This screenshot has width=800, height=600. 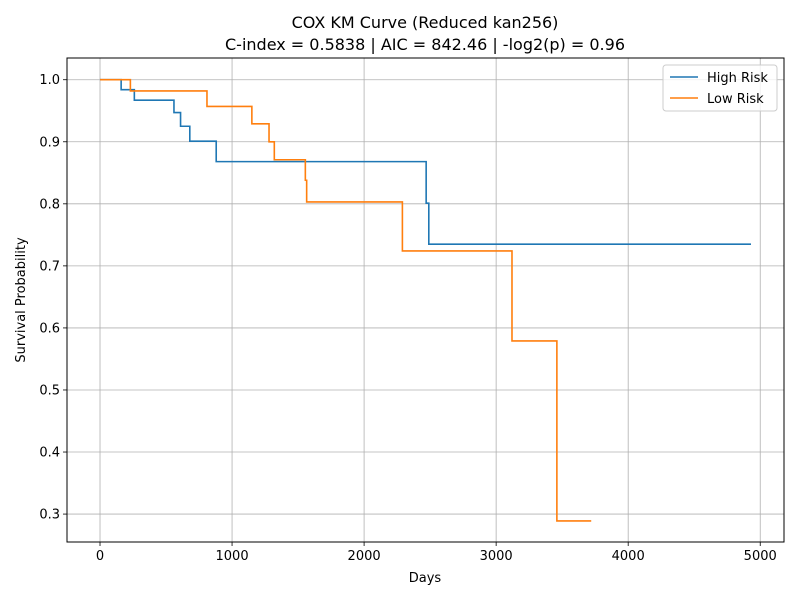 I want to click on x-tick-label: 4000, so click(x=628, y=556).